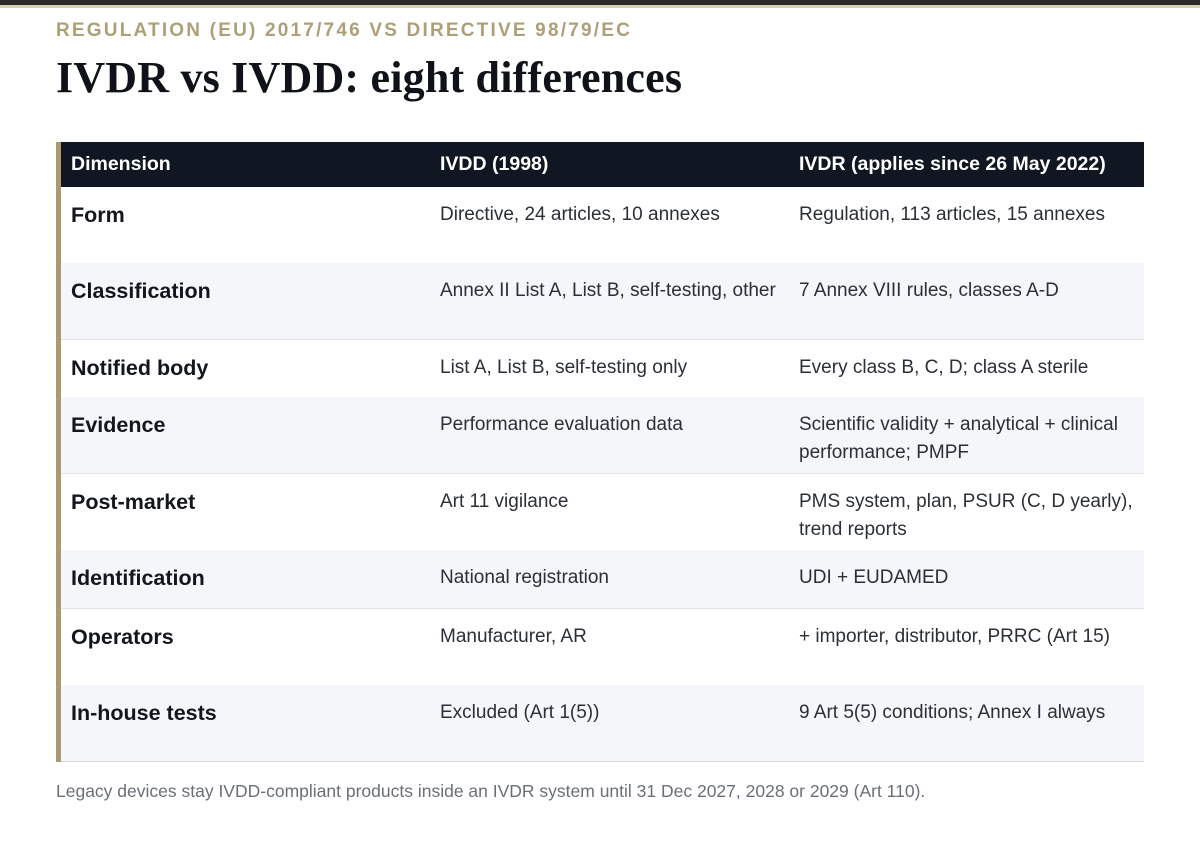 The image size is (1200, 862). What do you see at coordinates (245, 164) in the screenshot?
I see `column-header-dimension: Dimension` at bounding box center [245, 164].